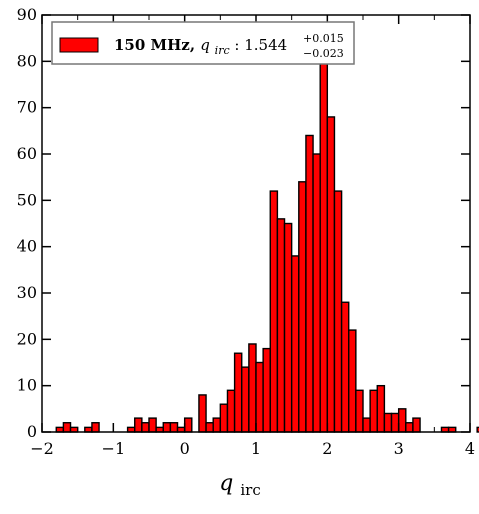 This screenshot has height=514, width=479. I want to click on legend-label-sub: irc, so click(222, 50).